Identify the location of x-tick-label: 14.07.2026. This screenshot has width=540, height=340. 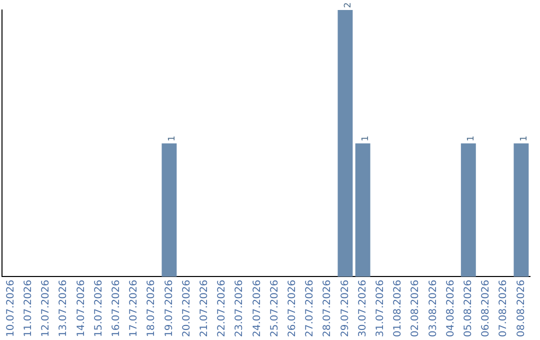
(81, 309).